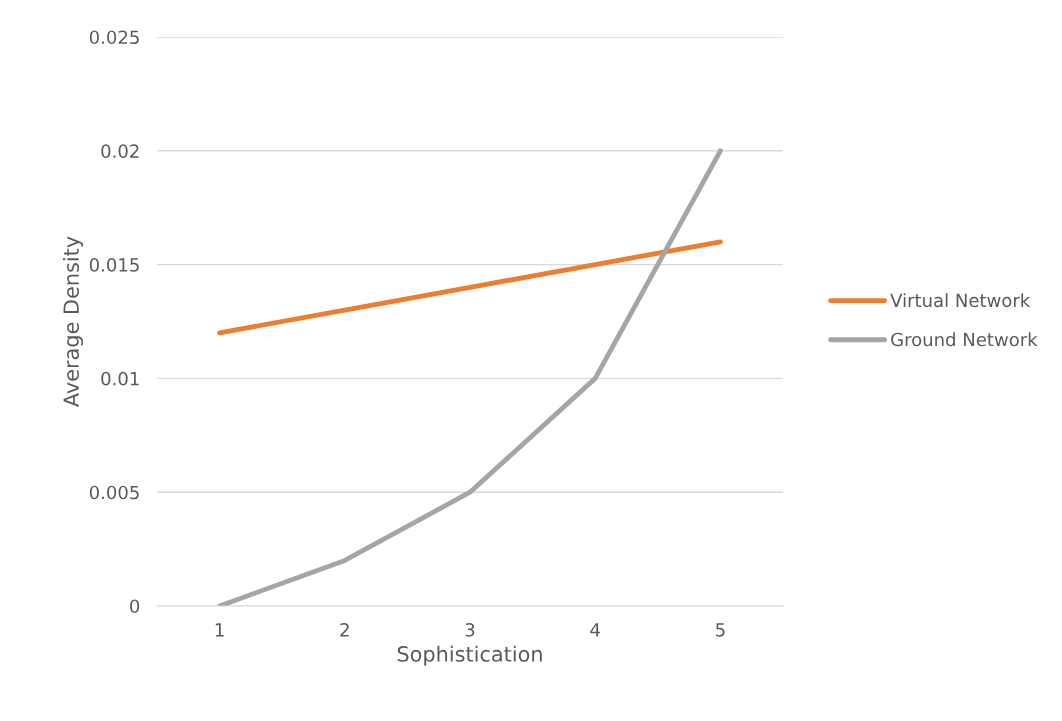  I want to click on legend-label: Ground Network, so click(964, 339).